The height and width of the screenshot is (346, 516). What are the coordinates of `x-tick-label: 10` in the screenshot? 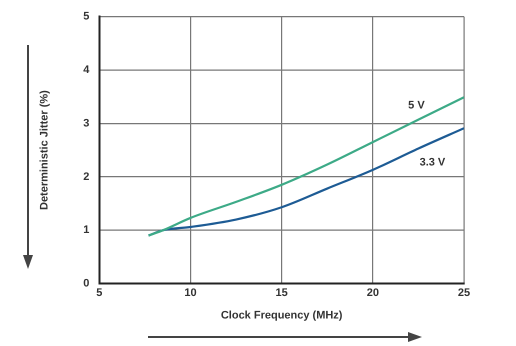 It's located at (190, 293).